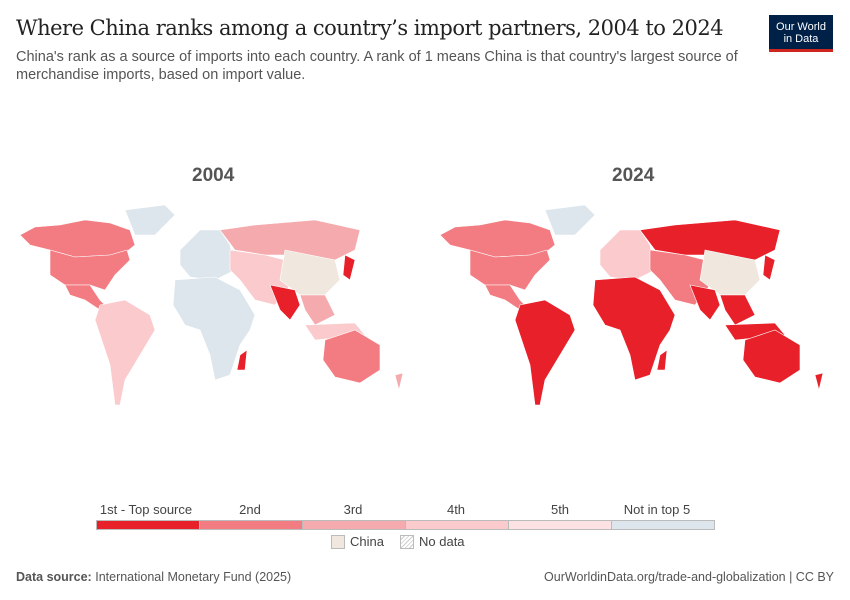  What do you see at coordinates (633, 175) in the screenshot?
I see `map-year-2024: 2024` at bounding box center [633, 175].